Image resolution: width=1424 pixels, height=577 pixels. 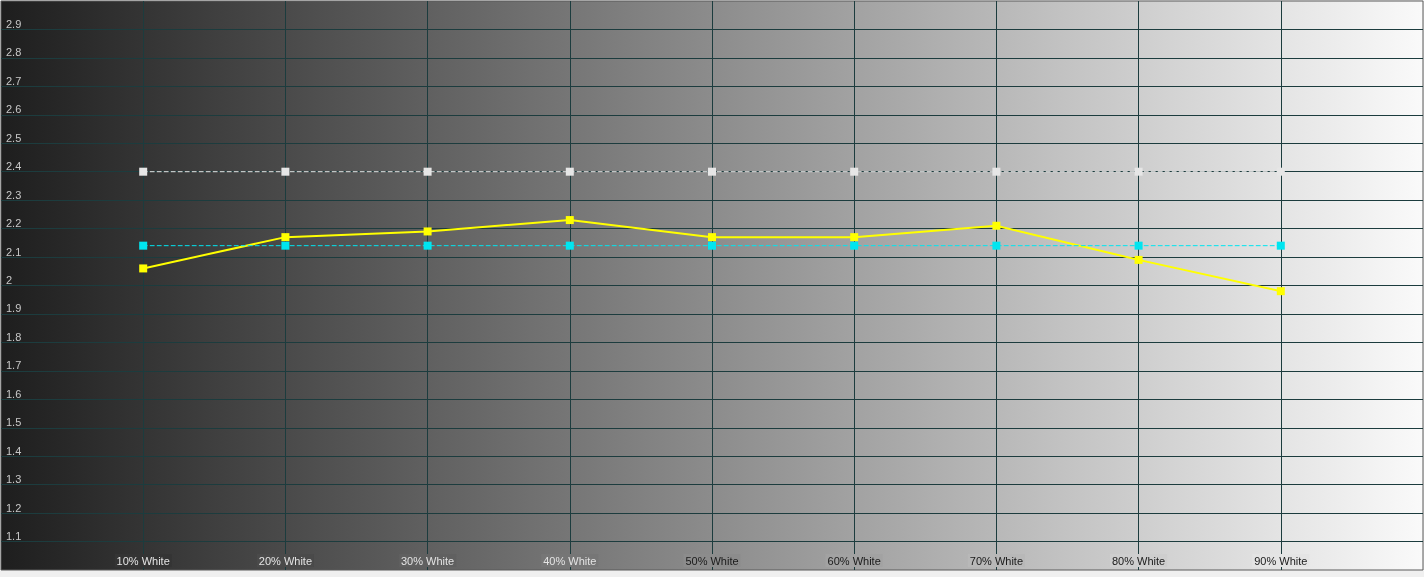 What do you see at coordinates (14, 308) in the screenshot?
I see `y-tick-label: 1.9` at bounding box center [14, 308].